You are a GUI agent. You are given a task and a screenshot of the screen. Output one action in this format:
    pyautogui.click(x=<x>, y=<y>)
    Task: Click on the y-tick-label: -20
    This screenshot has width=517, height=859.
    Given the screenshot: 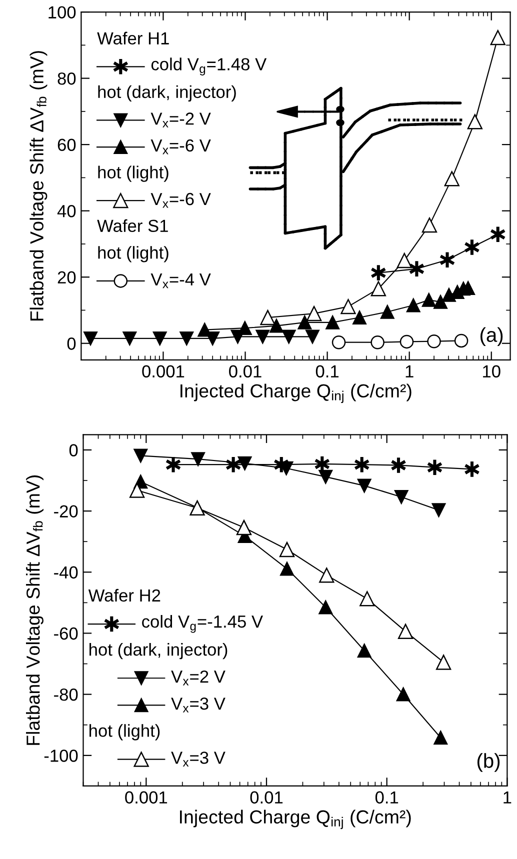 What is the action you would take?
    pyautogui.click(x=66, y=511)
    